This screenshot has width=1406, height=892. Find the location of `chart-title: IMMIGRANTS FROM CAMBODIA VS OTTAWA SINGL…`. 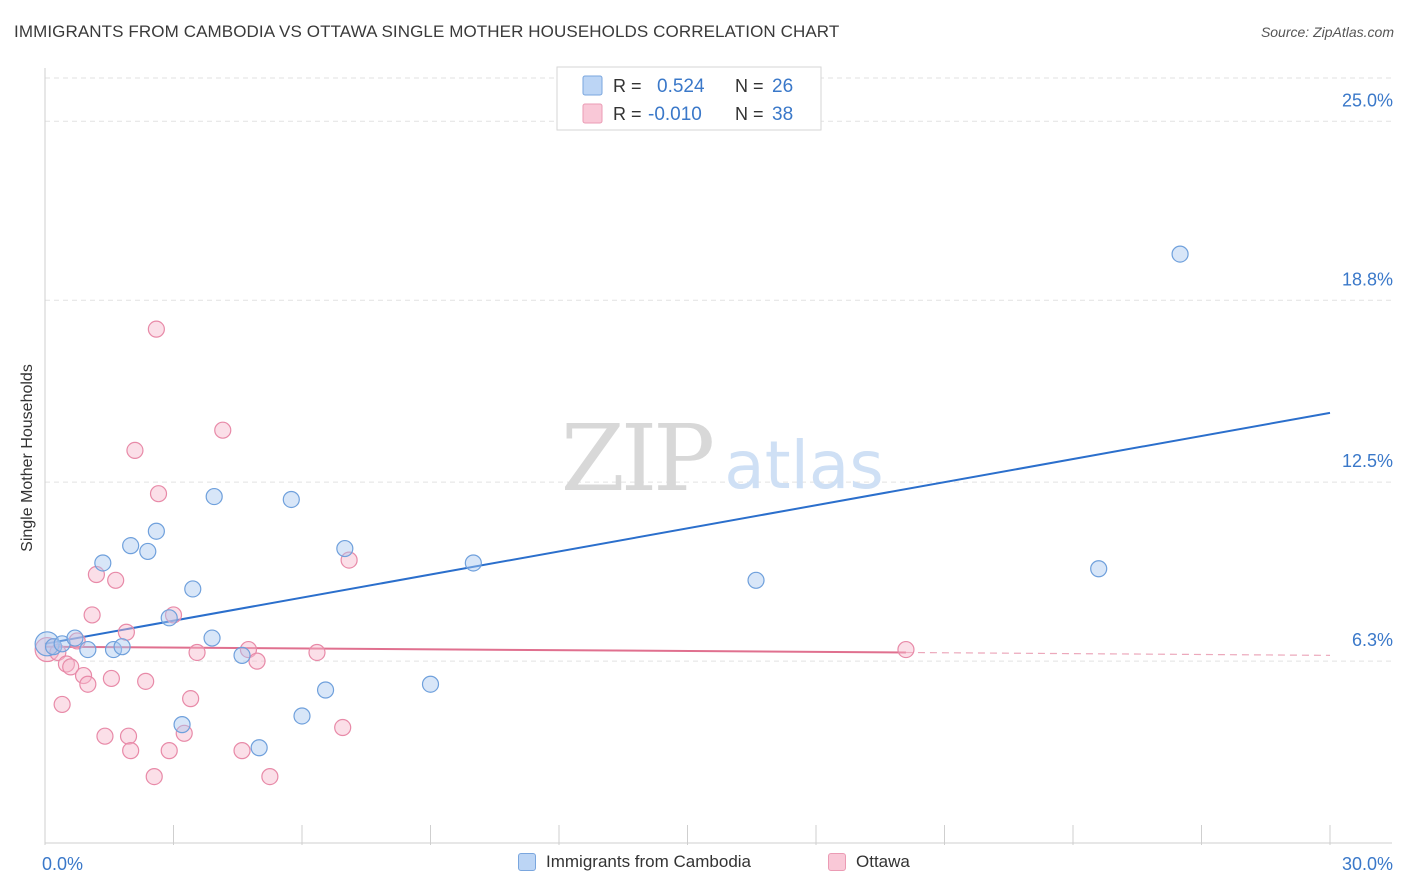

chart-title: IMMIGRANTS FROM CAMBODIA VS OTTAWA SINGL… is located at coordinates (427, 31).